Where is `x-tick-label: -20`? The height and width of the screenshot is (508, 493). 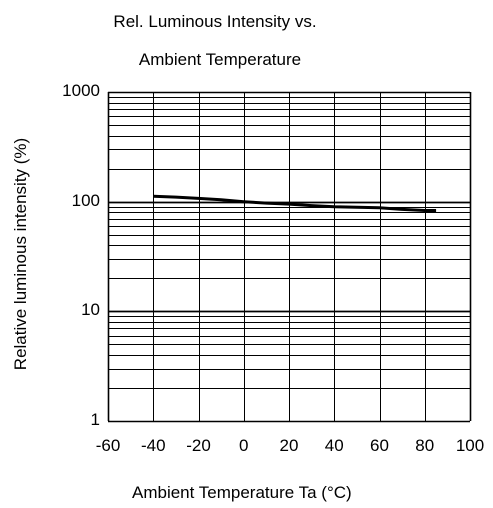
x-tick-label: -20 is located at coordinates (198, 445).